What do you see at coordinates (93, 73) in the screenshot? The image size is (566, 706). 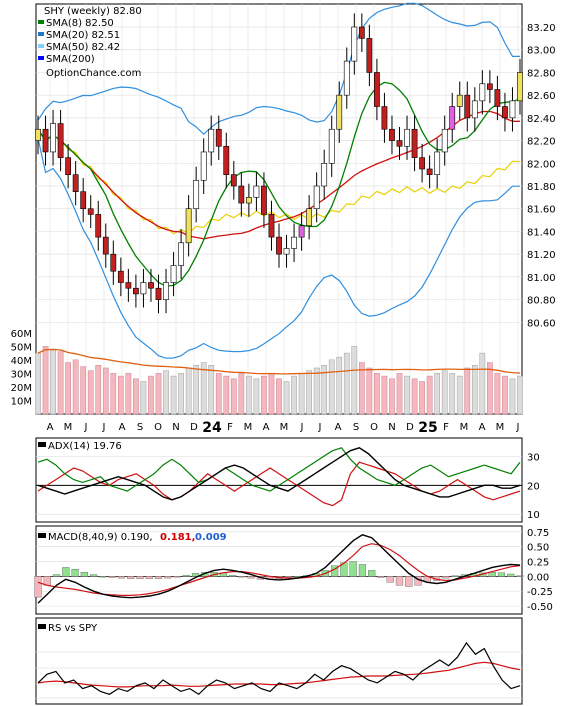 I see `source-label: OptionChance.com` at bounding box center [93, 73].